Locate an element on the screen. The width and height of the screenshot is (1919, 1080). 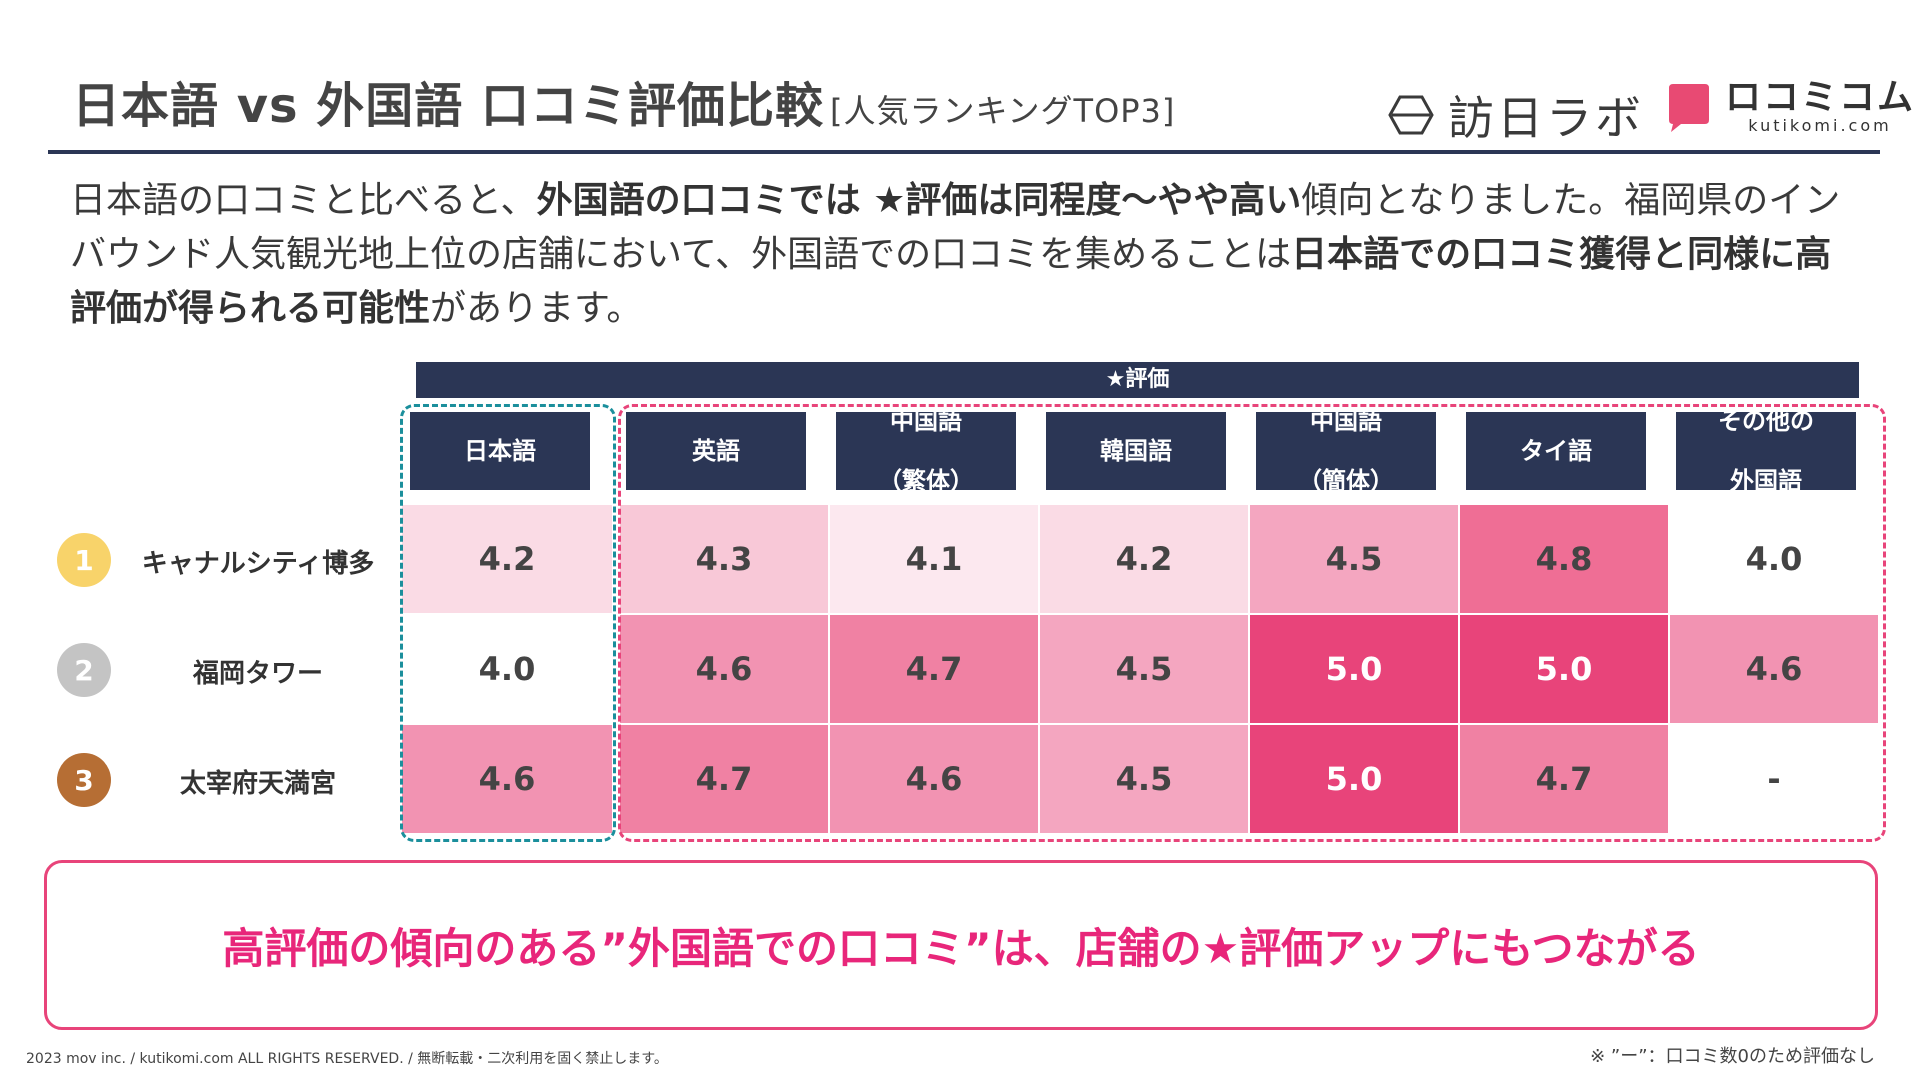
spot-name: 太宰府天満宮 is located at coordinates (257, 784).